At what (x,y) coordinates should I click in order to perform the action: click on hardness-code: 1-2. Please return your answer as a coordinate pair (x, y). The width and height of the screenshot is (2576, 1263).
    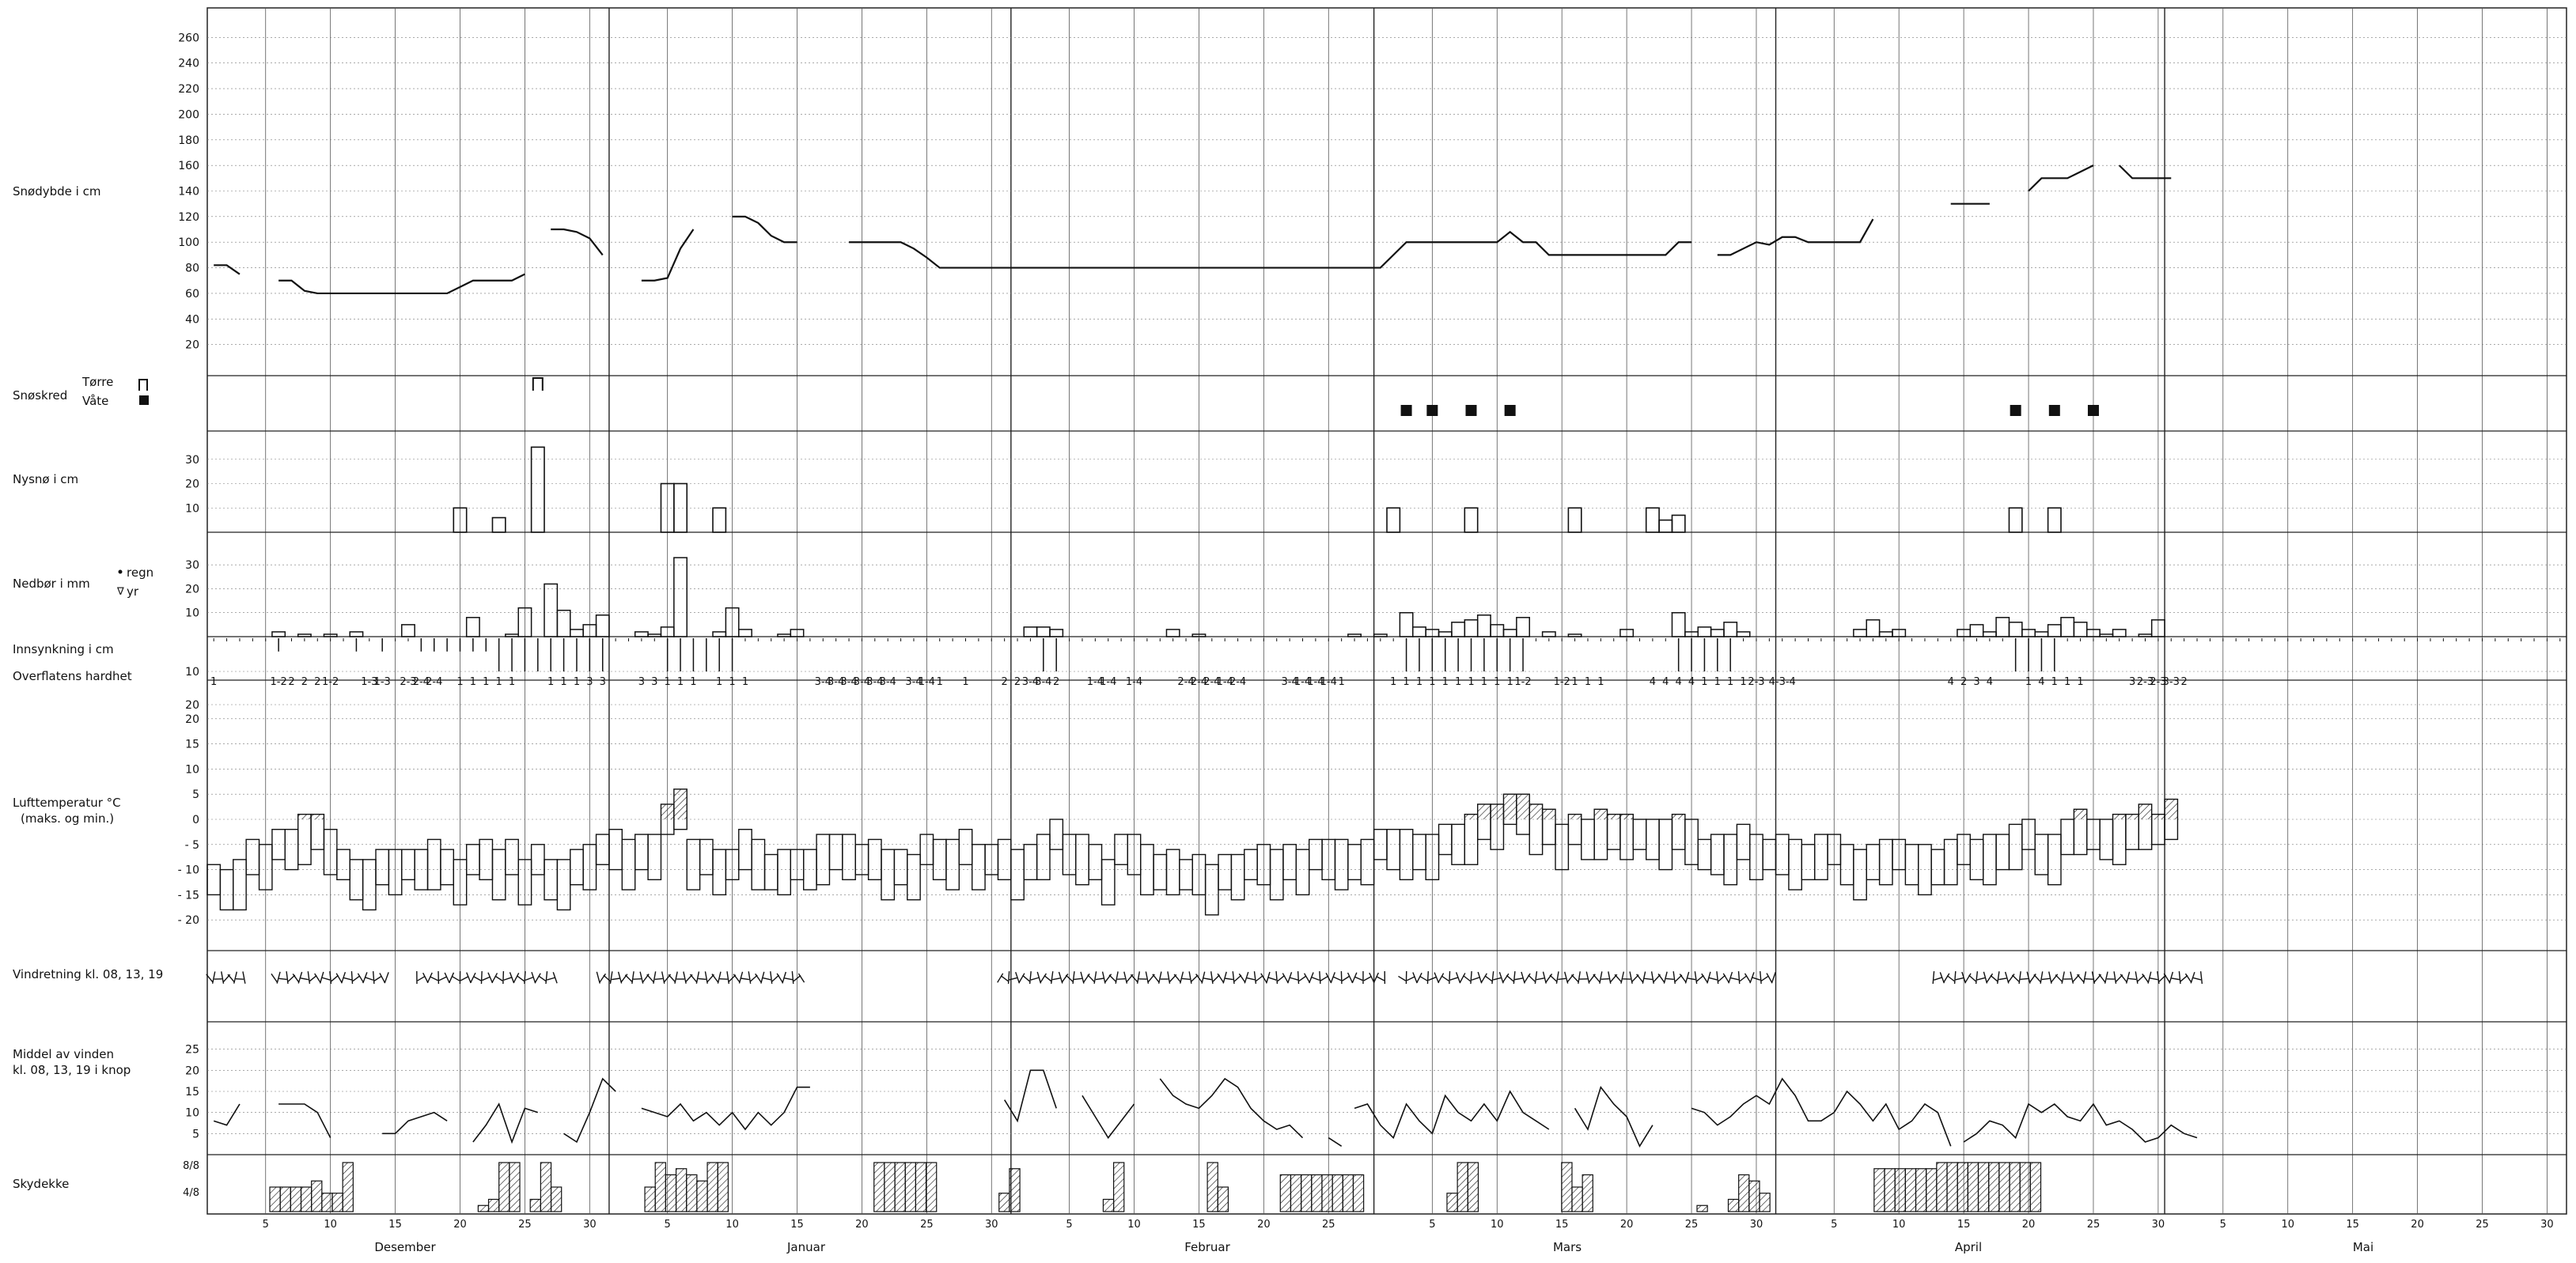
    Looking at the image, I should click on (330, 682).